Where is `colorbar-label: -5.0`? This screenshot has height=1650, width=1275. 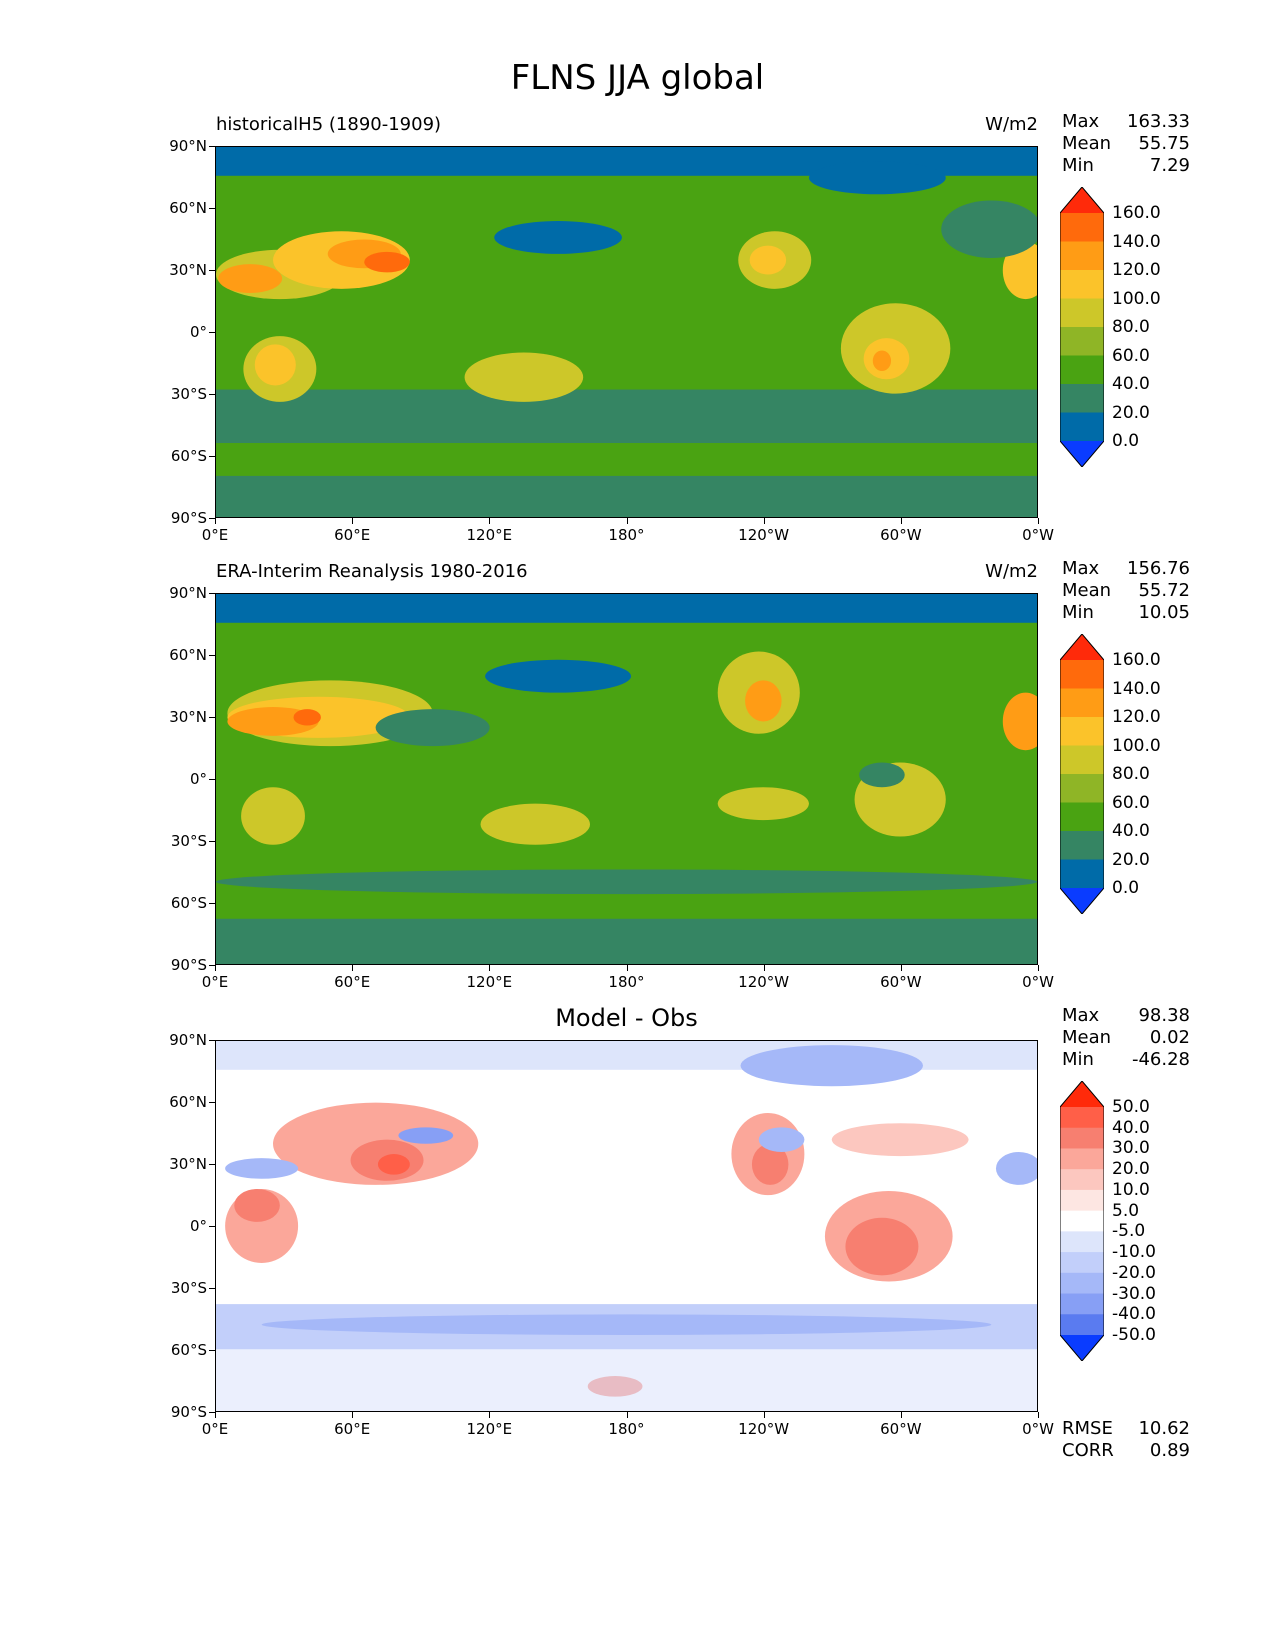 colorbar-label: -5.0 is located at coordinates (1129, 1231).